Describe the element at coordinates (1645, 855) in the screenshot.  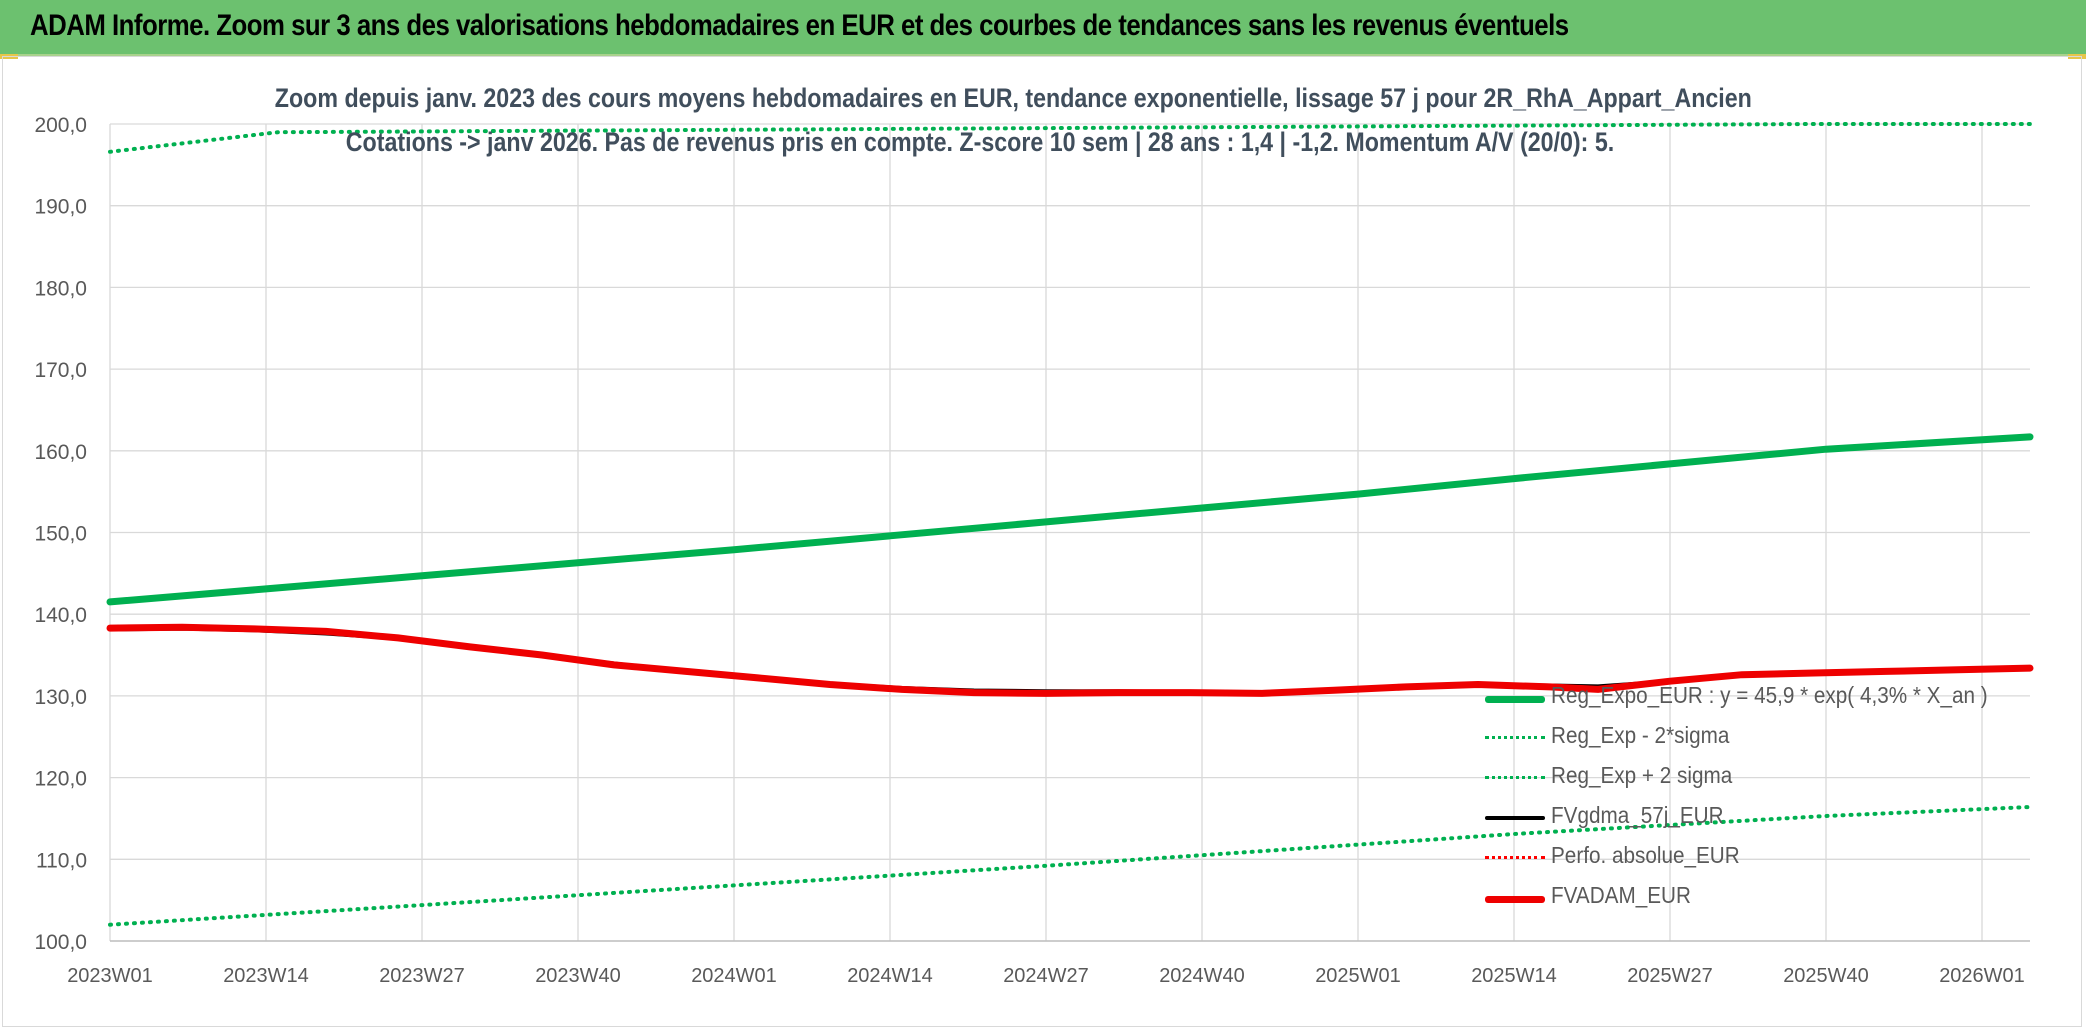
I see `legend-label: Perfo. absolue_EUR` at that location.